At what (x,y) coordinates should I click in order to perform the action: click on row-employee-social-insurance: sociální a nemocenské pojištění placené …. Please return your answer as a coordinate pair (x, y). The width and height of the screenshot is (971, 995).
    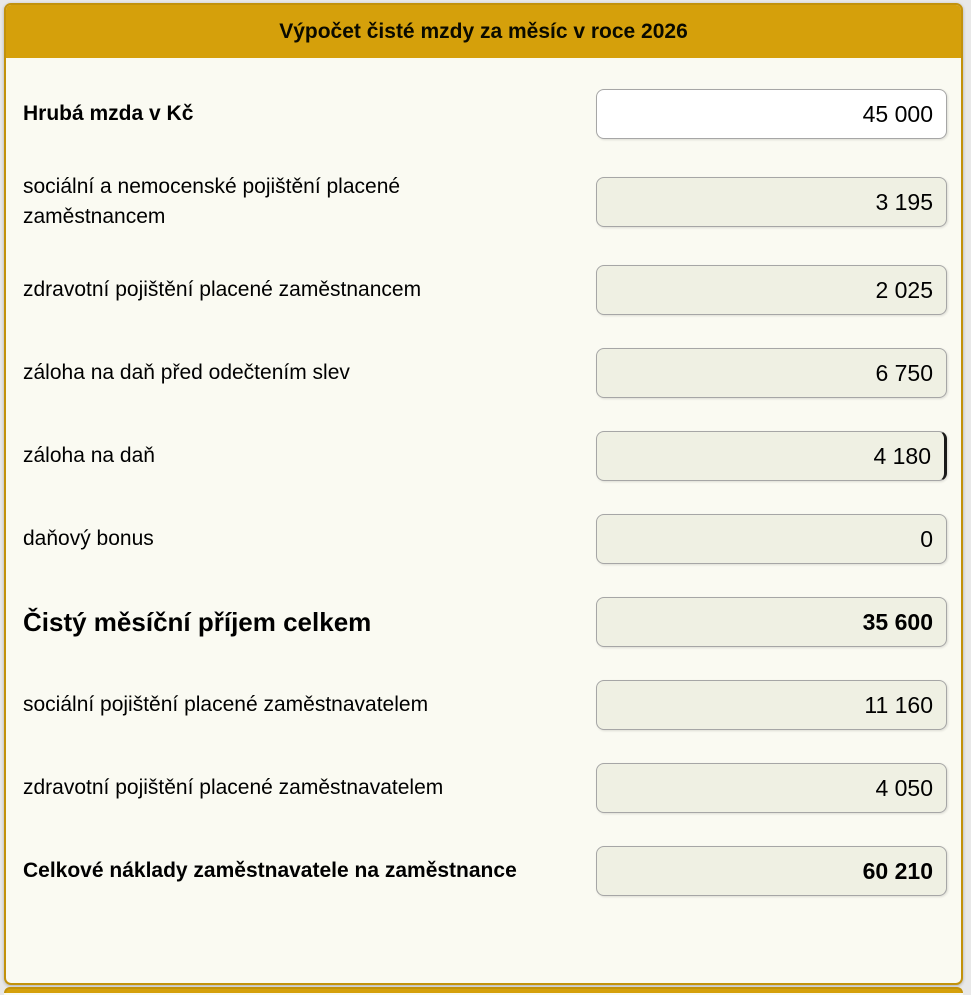
    Looking at the image, I should click on (485, 202).